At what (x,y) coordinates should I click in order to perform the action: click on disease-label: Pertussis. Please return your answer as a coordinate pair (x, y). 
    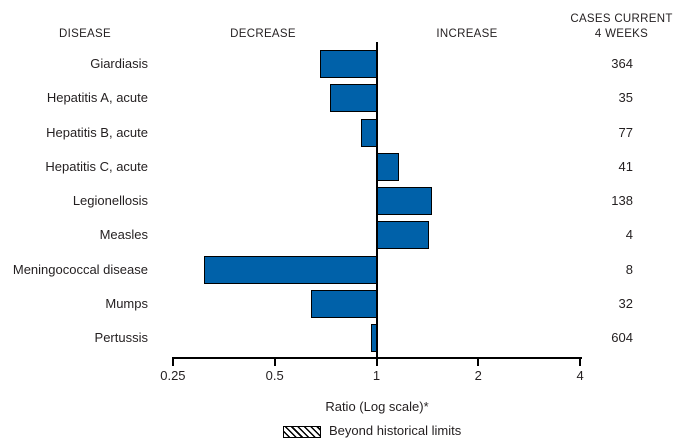
    Looking at the image, I should click on (121, 337).